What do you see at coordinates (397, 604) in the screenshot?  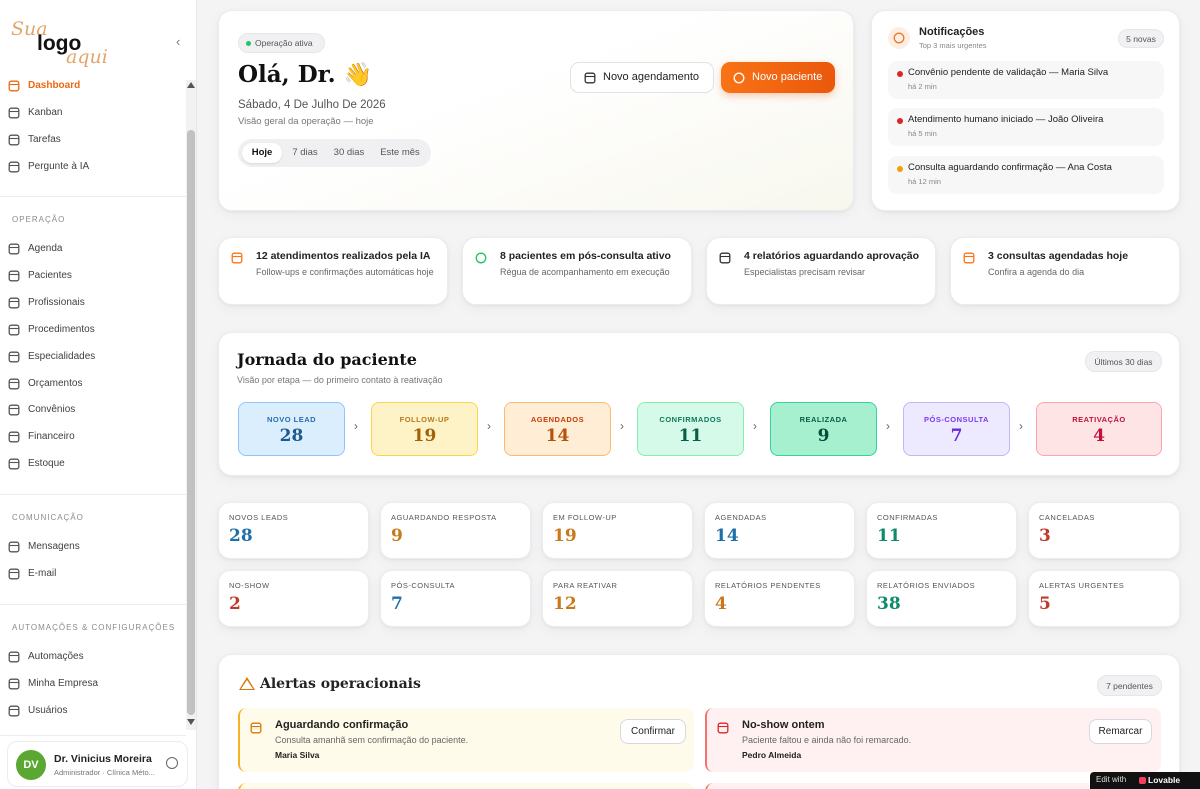 I see `metric-value: 7` at bounding box center [397, 604].